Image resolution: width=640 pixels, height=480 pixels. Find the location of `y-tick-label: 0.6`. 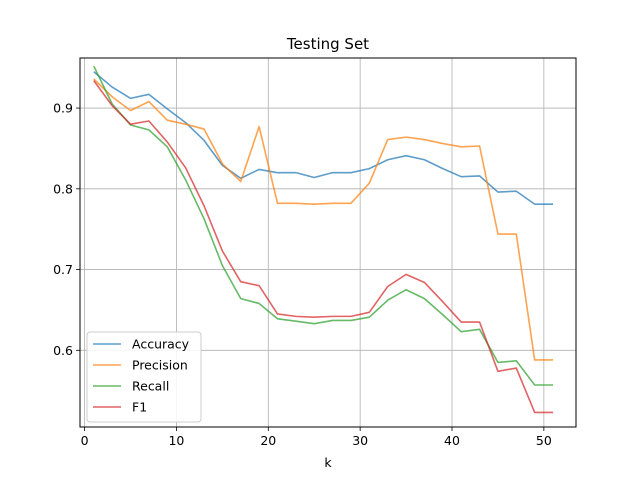

y-tick-label: 0.6 is located at coordinates (63, 350).